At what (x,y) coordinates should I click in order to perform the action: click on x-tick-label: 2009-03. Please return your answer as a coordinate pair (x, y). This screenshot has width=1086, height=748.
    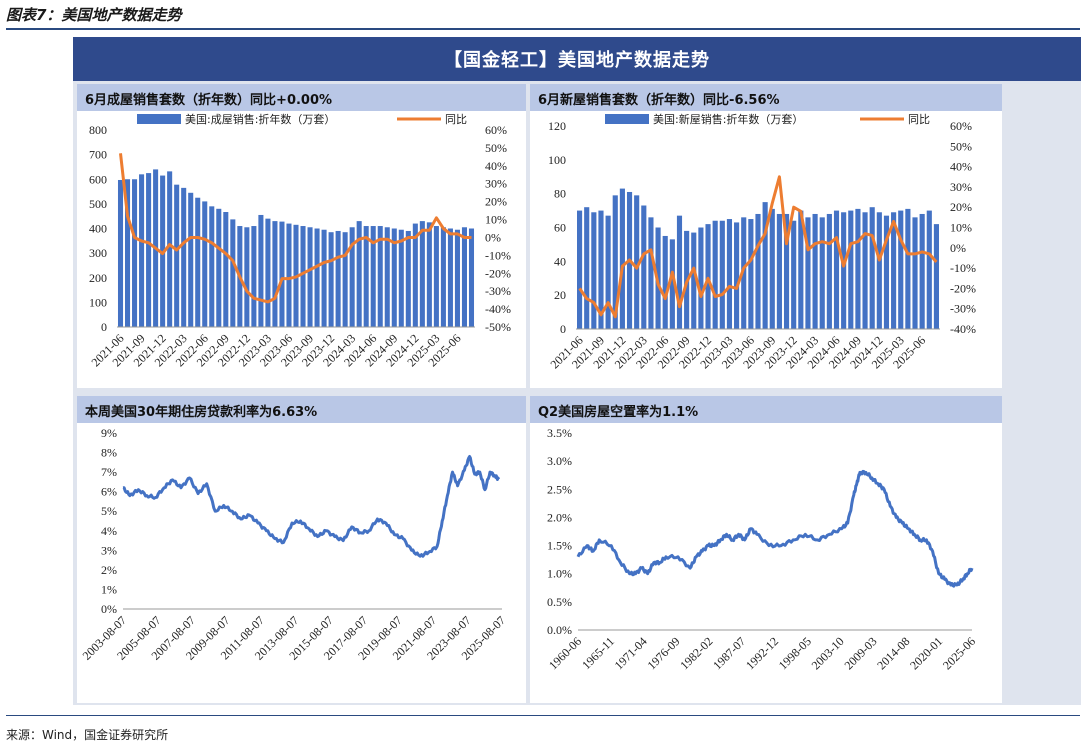
    Looking at the image, I should click on (860, 653).